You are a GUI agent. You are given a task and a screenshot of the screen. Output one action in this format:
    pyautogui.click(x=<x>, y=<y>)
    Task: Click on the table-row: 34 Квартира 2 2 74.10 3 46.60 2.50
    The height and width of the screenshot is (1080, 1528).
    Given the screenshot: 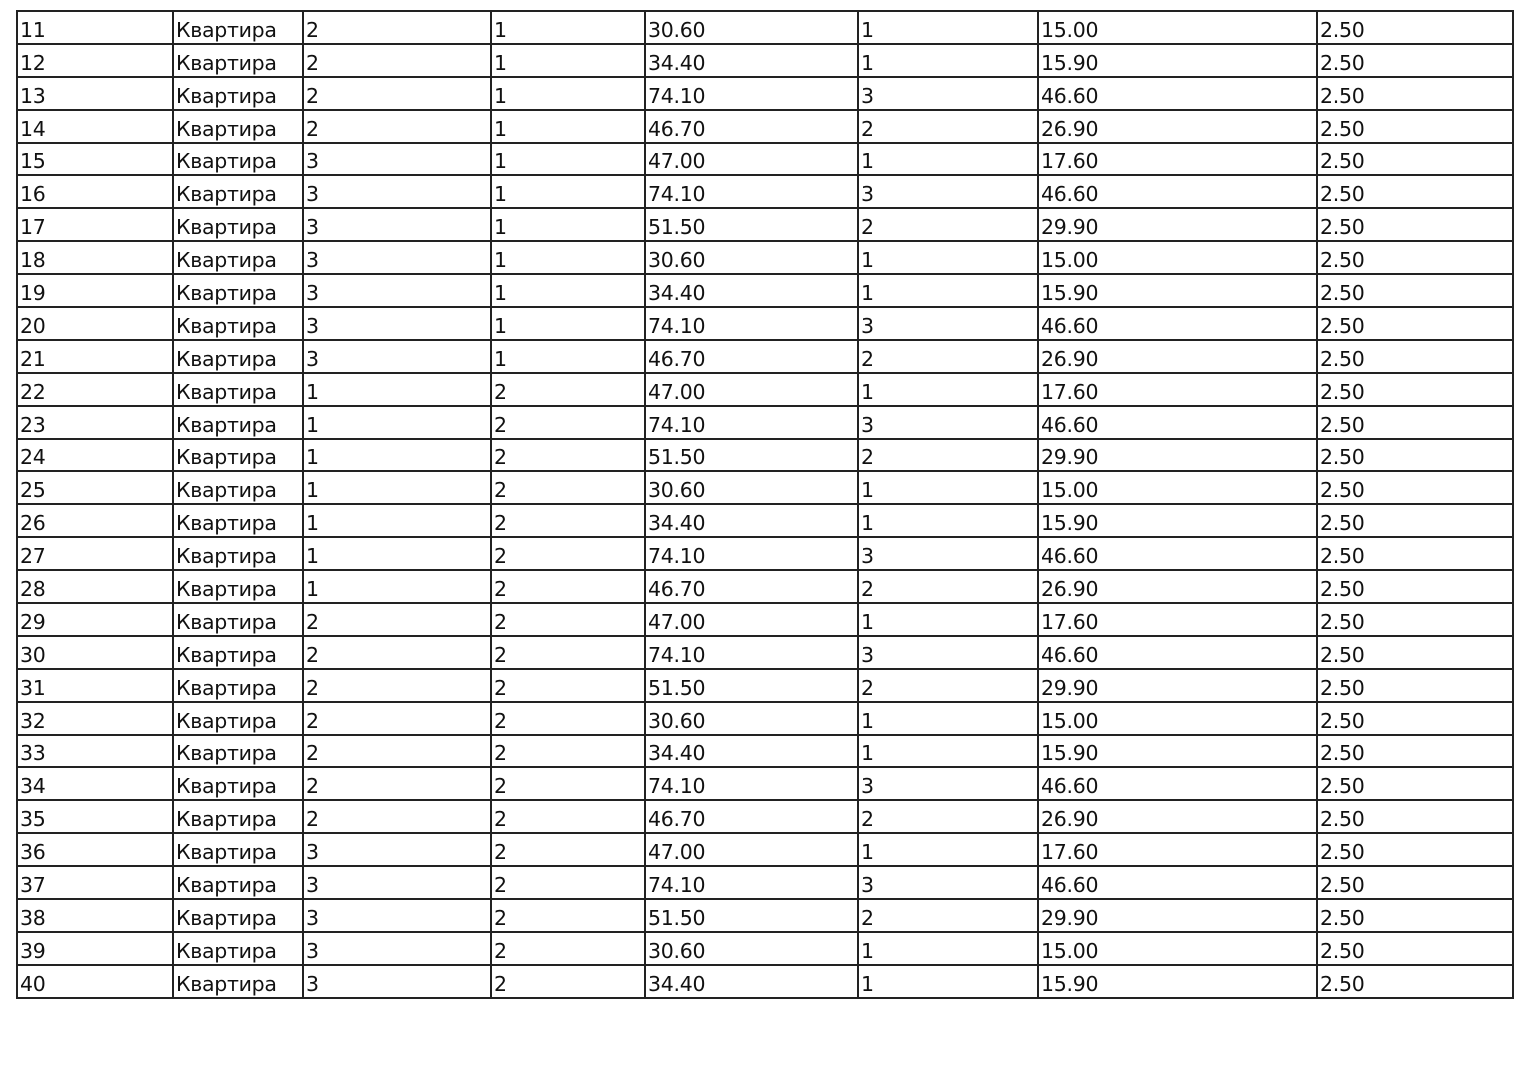 What is the action you would take?
    pyautogui.click(x=765, y=784)
    